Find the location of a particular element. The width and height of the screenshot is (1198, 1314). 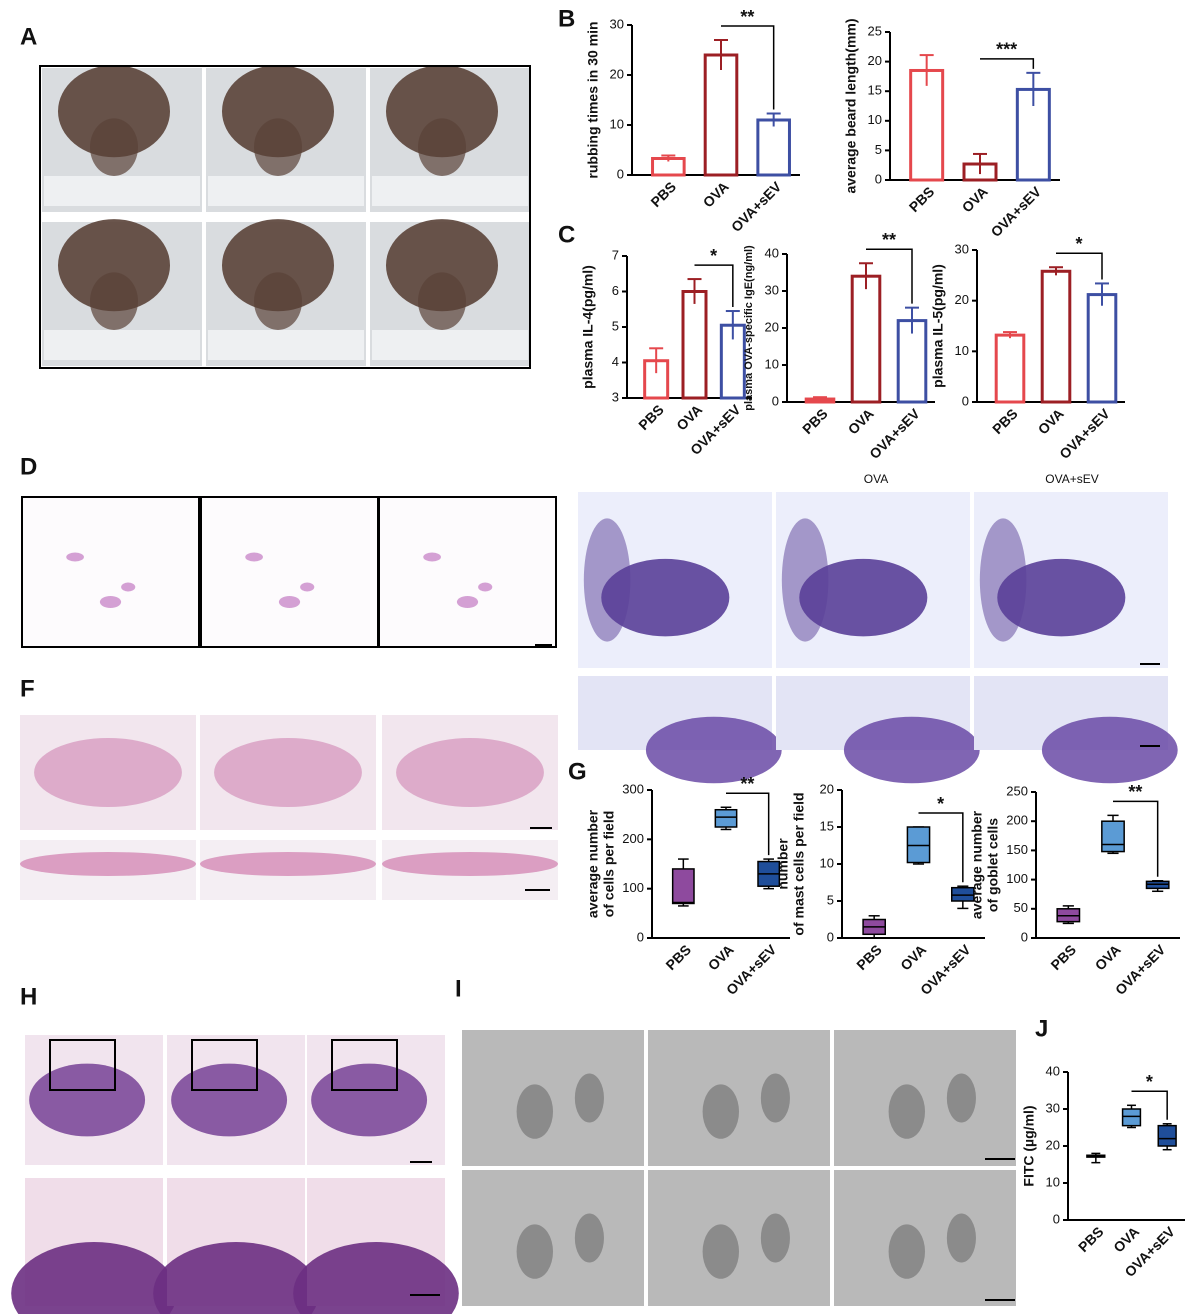

panel-label: J is located at coordinates (1041, 1028).